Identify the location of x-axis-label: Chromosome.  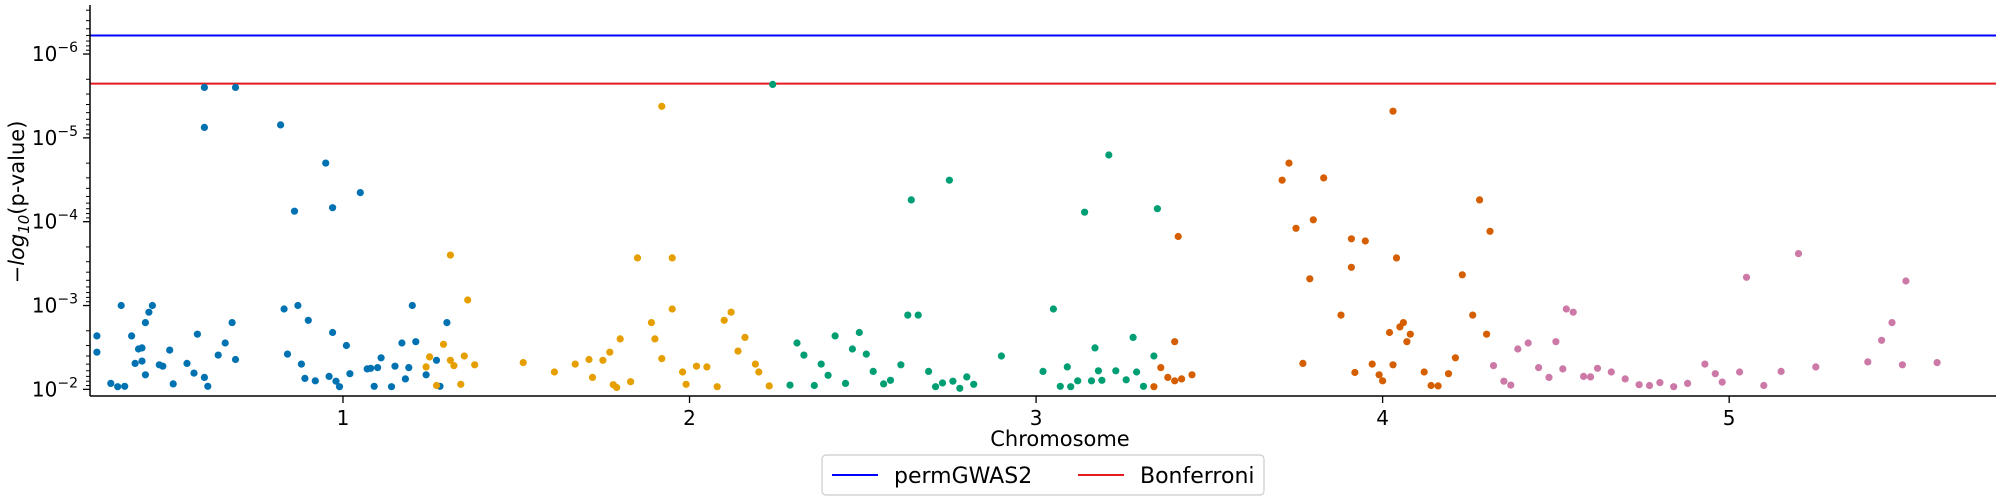
(1059, 439).